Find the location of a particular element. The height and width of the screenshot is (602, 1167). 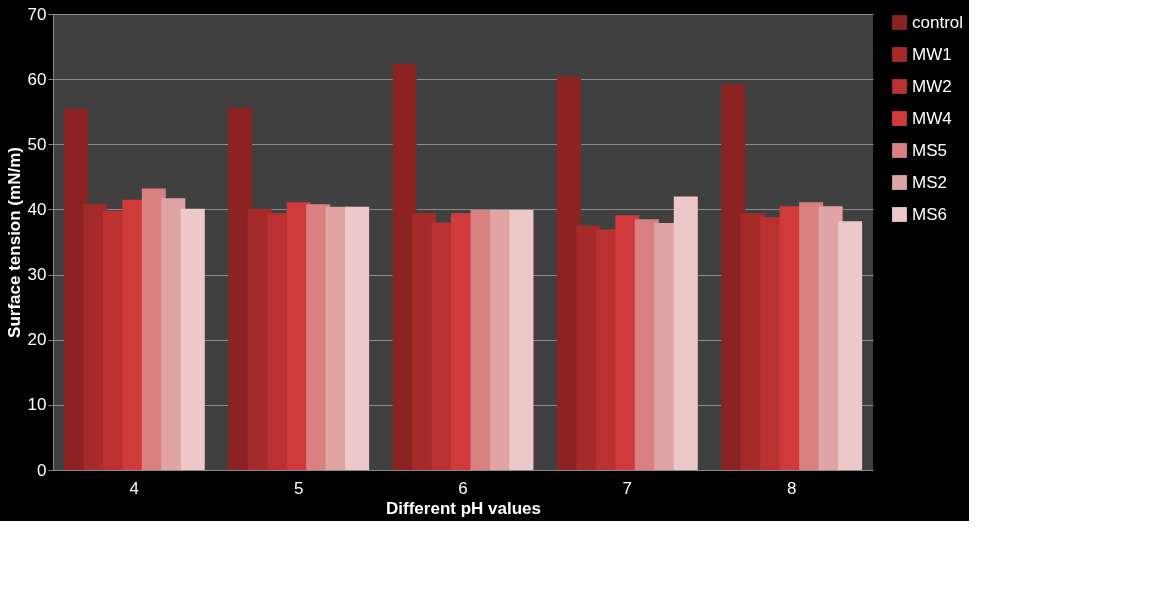

legend-label: MW4 is located at coordinates (932, 118).